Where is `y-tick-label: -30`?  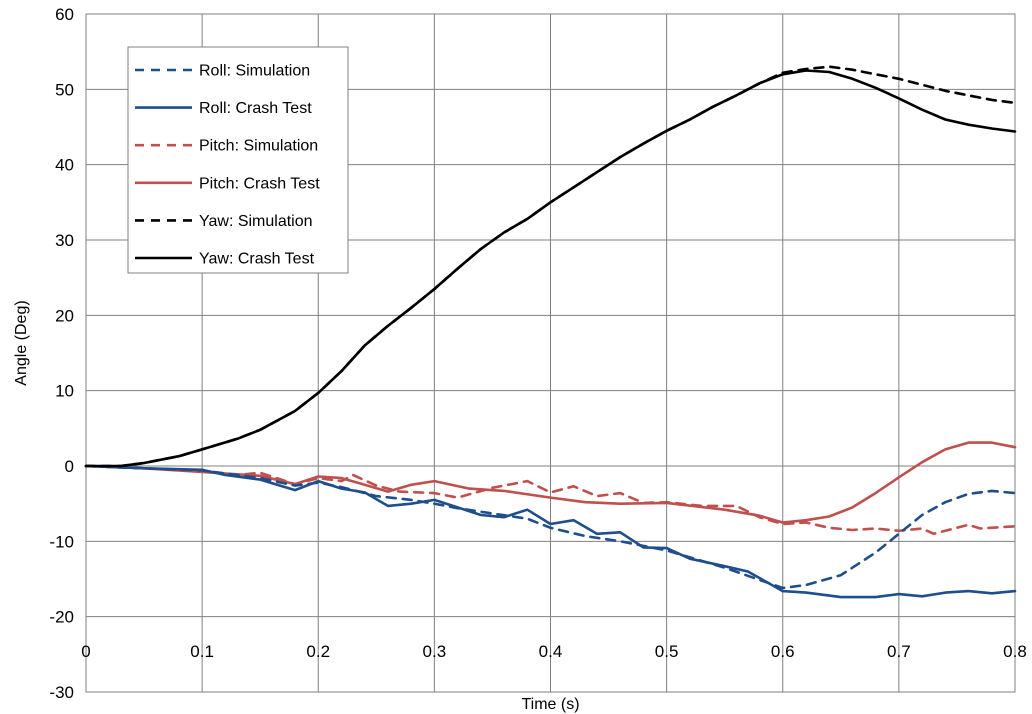
y-tick-label: -30 is located at coordinates (61, 692).